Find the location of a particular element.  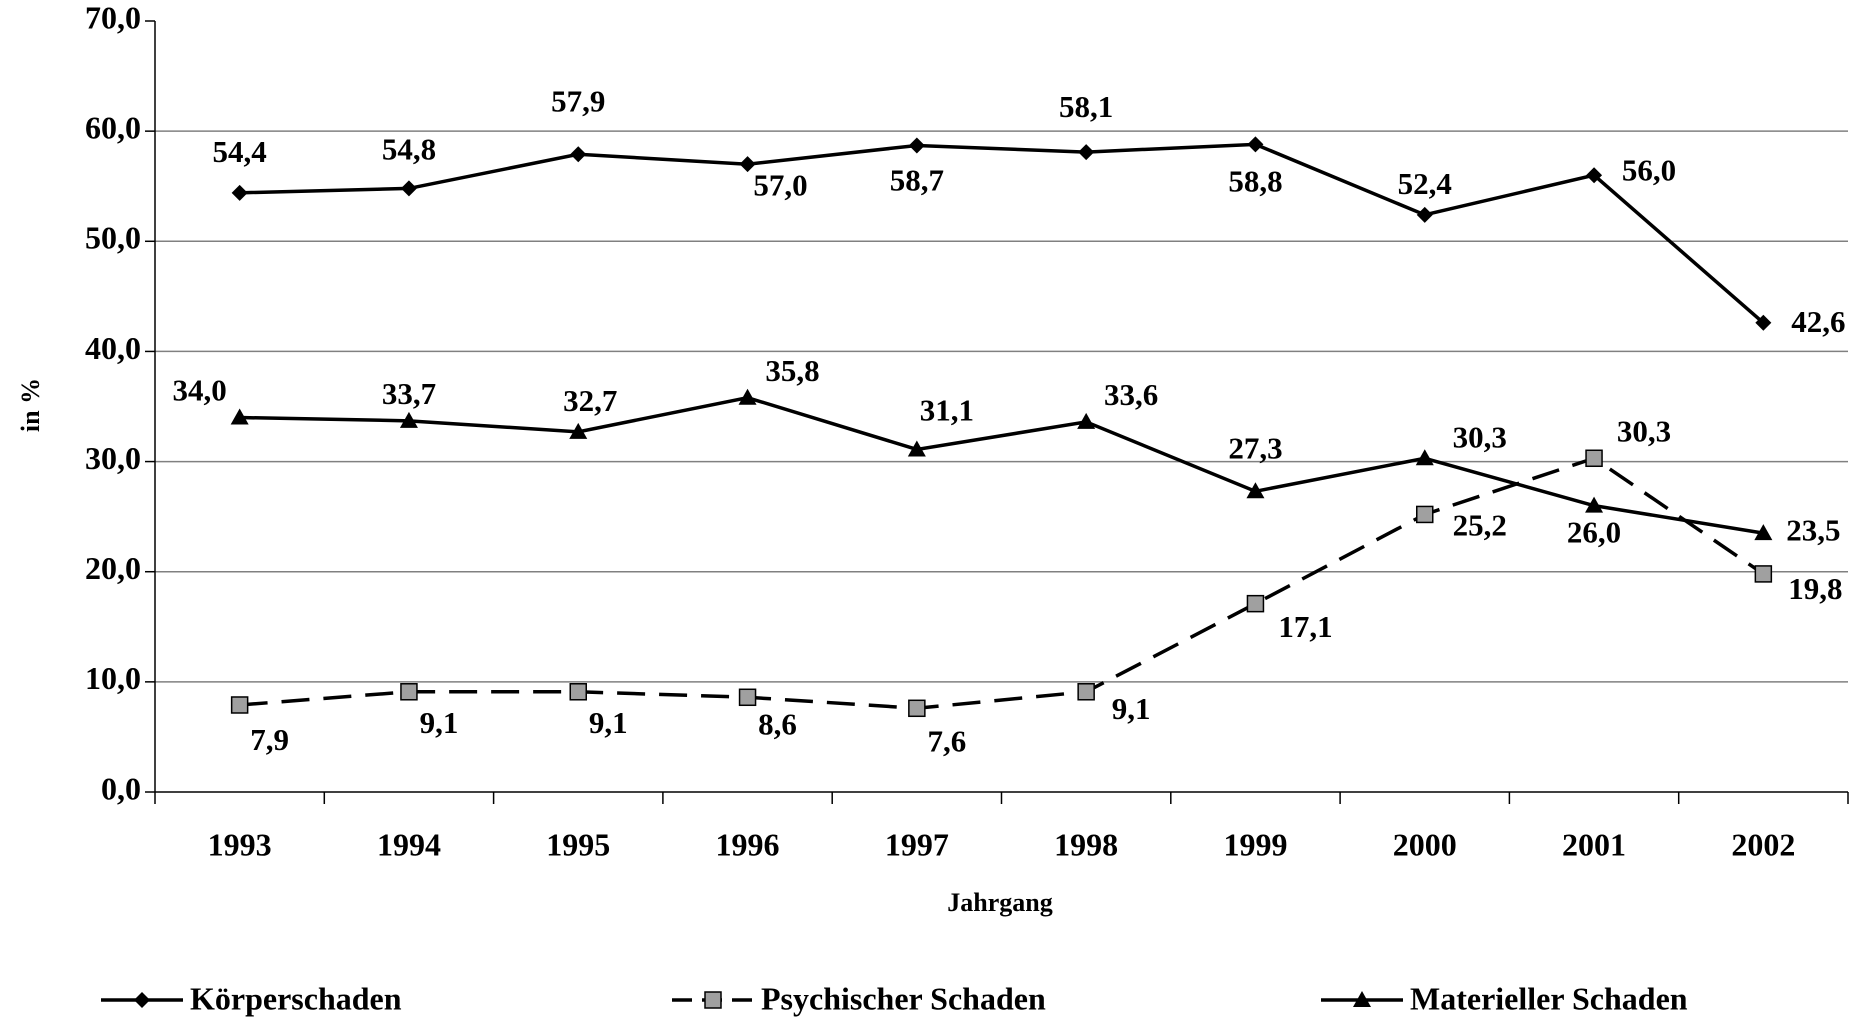

data-label: 54,4 is located at coordinates (240, 151).